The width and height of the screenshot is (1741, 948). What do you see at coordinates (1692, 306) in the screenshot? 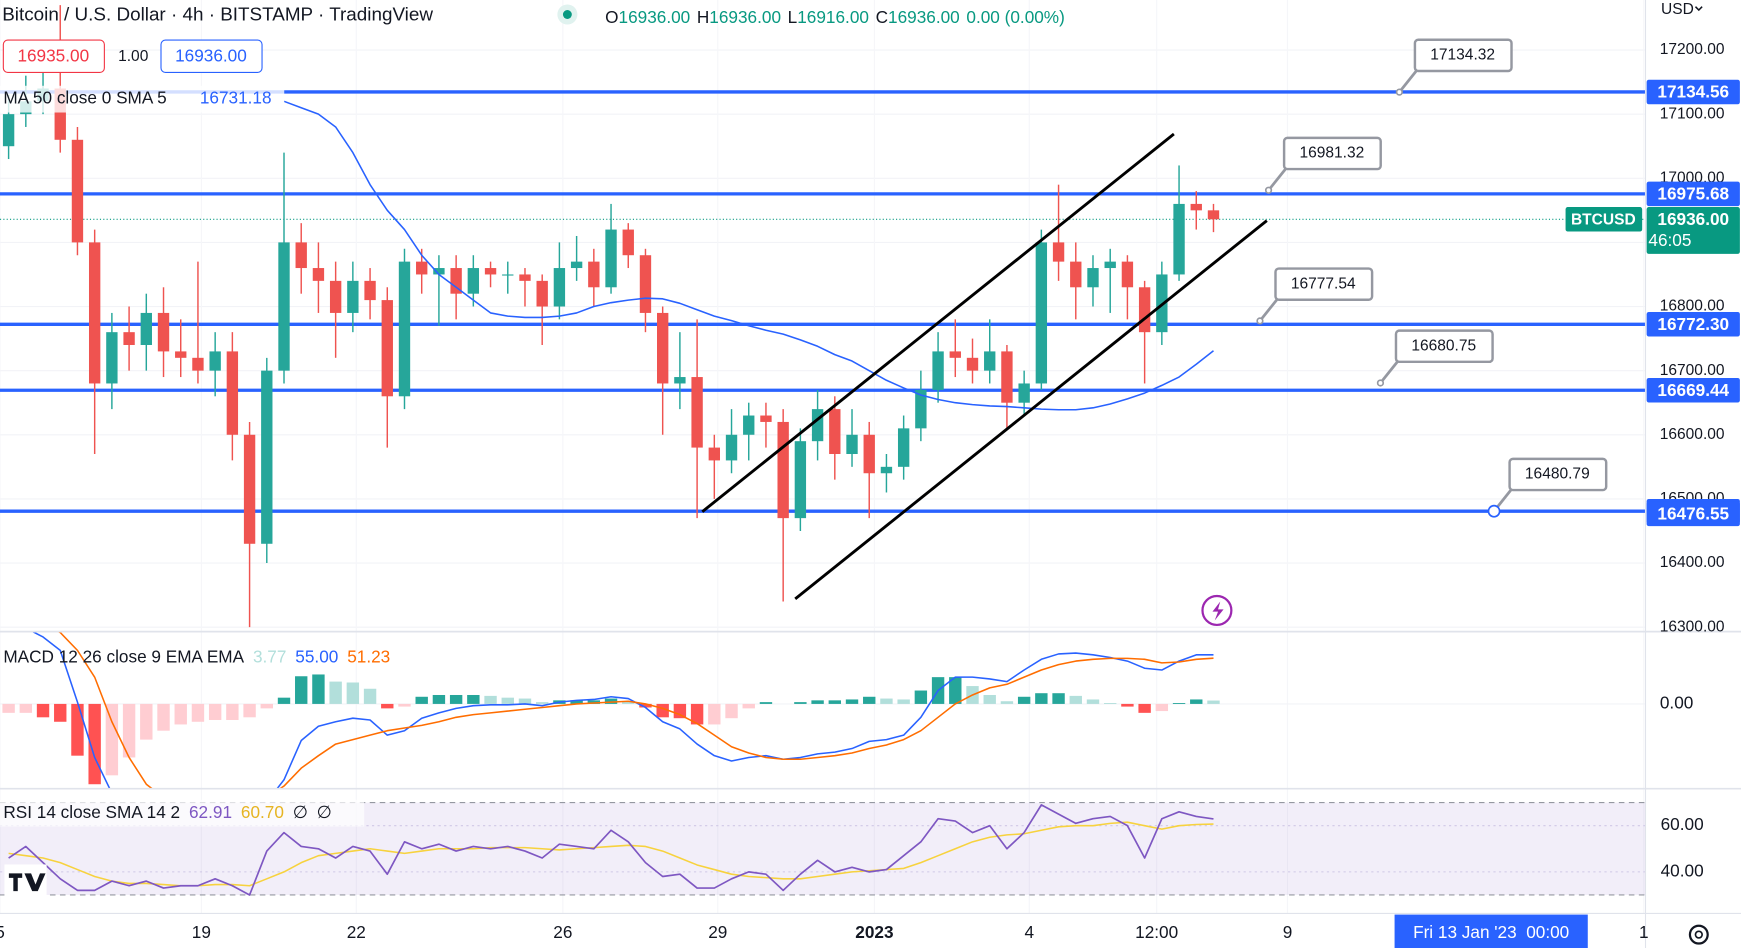
I see `y-tick-label: 16800.00` at bounding box center [1692, 306].